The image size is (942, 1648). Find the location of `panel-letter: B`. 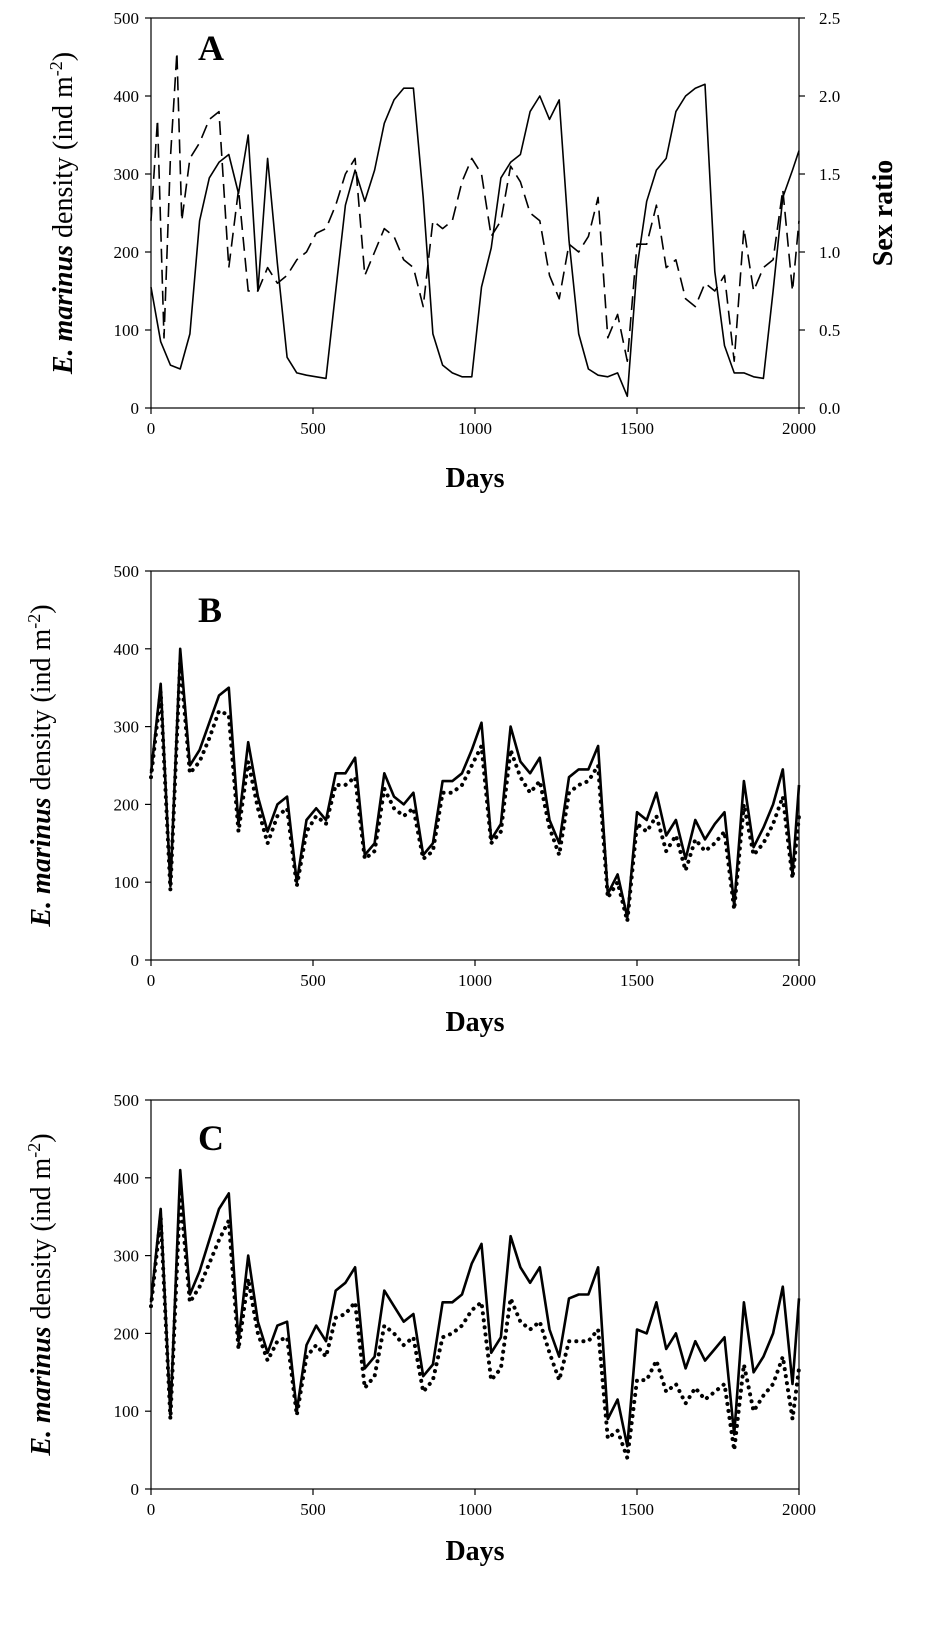

panel-letter: B is located at coordinates (210, 610).